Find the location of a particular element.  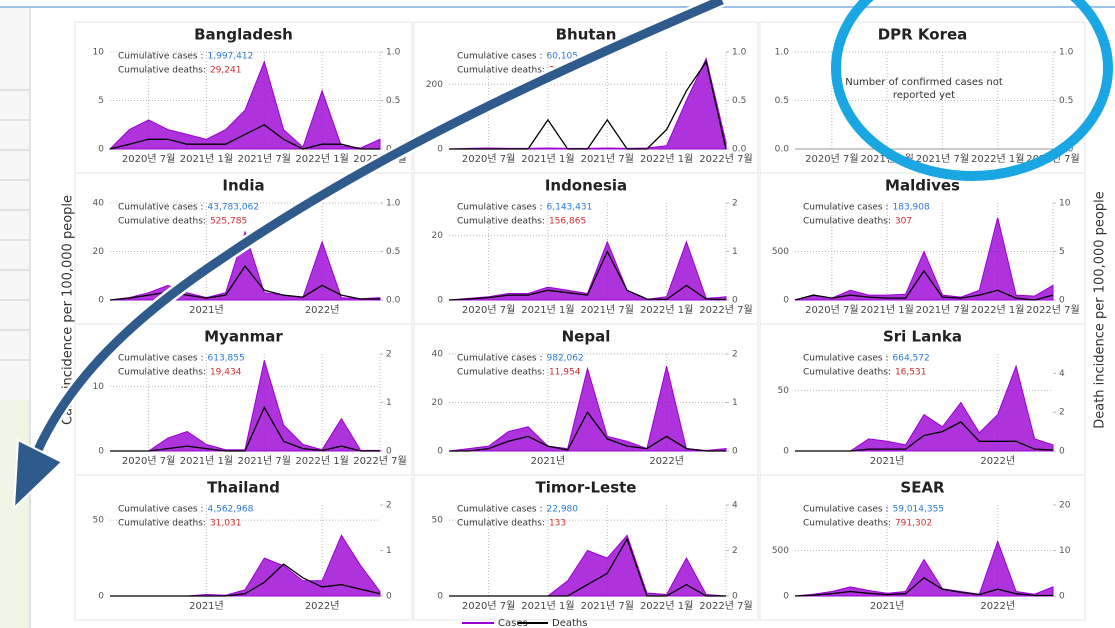

panel-title: SEAR is located at coordinates (922, 488).